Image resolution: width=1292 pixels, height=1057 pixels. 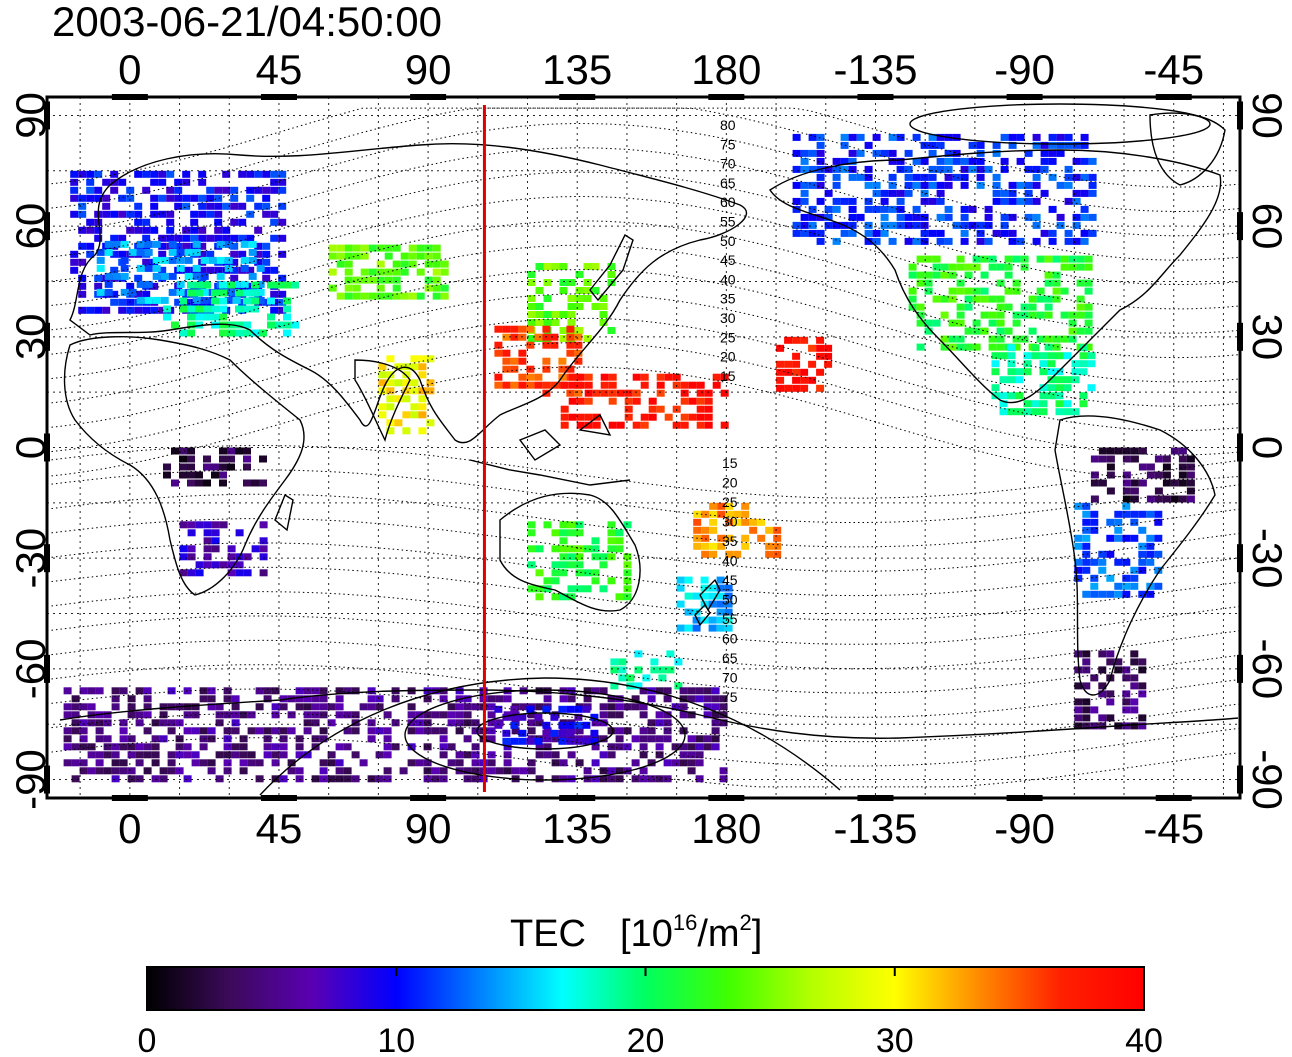 I want to click on lon-tick-mark-top, so click(x=1024, y=97).